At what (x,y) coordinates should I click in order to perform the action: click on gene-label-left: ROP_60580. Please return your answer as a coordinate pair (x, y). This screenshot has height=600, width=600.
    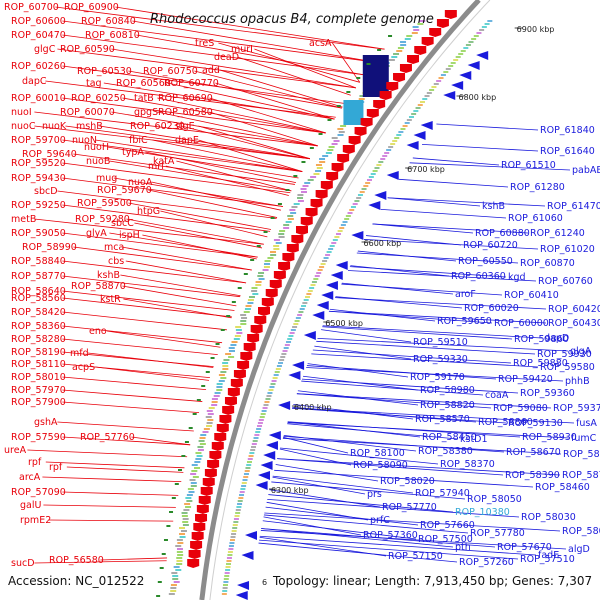
    Looking at the image, I should click on (185, 112).